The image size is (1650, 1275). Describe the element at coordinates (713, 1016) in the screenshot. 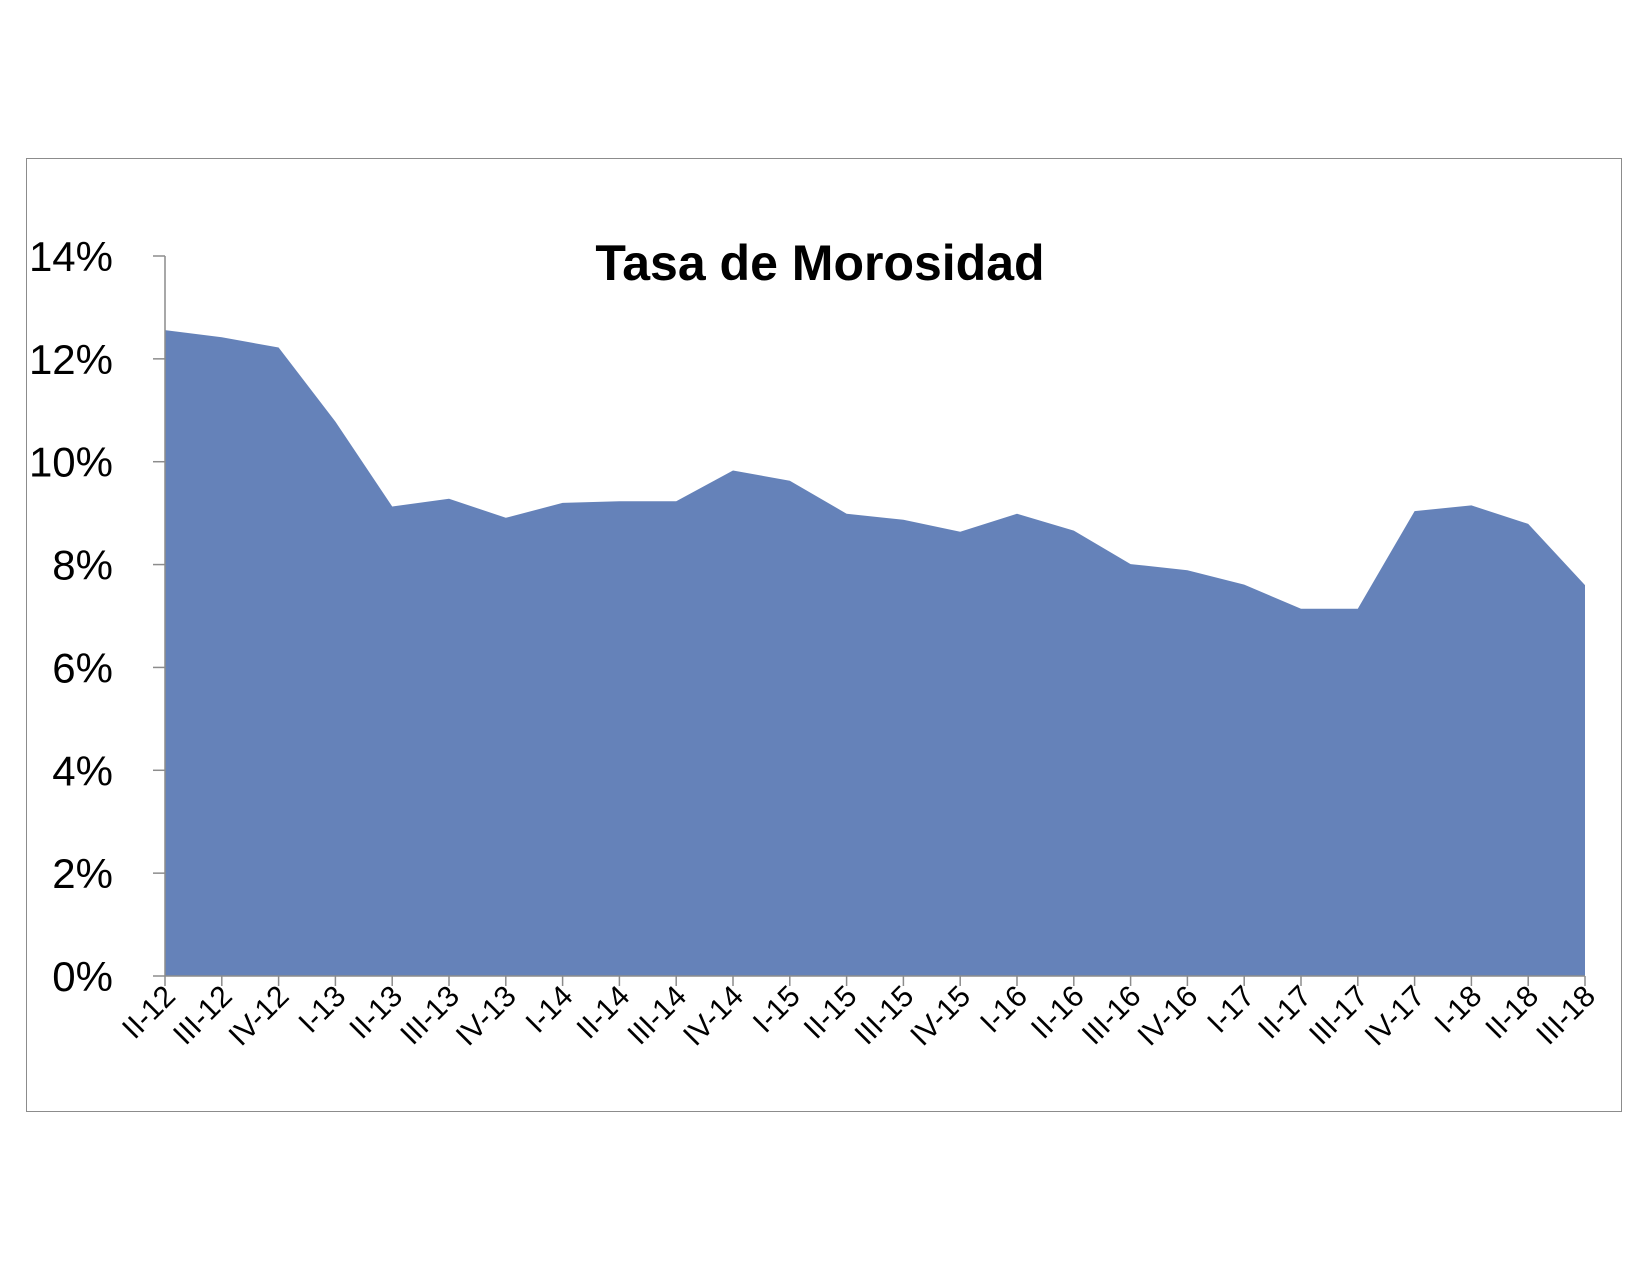

I see `x-tick-label: IV-14` at that location.